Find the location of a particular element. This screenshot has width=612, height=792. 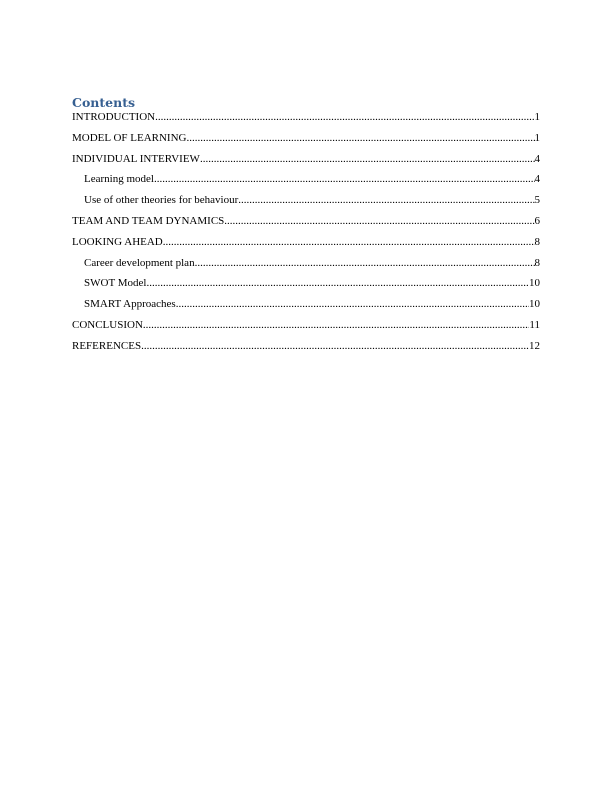

toc-entry-page: 11 is located at coordinates (534, 324).